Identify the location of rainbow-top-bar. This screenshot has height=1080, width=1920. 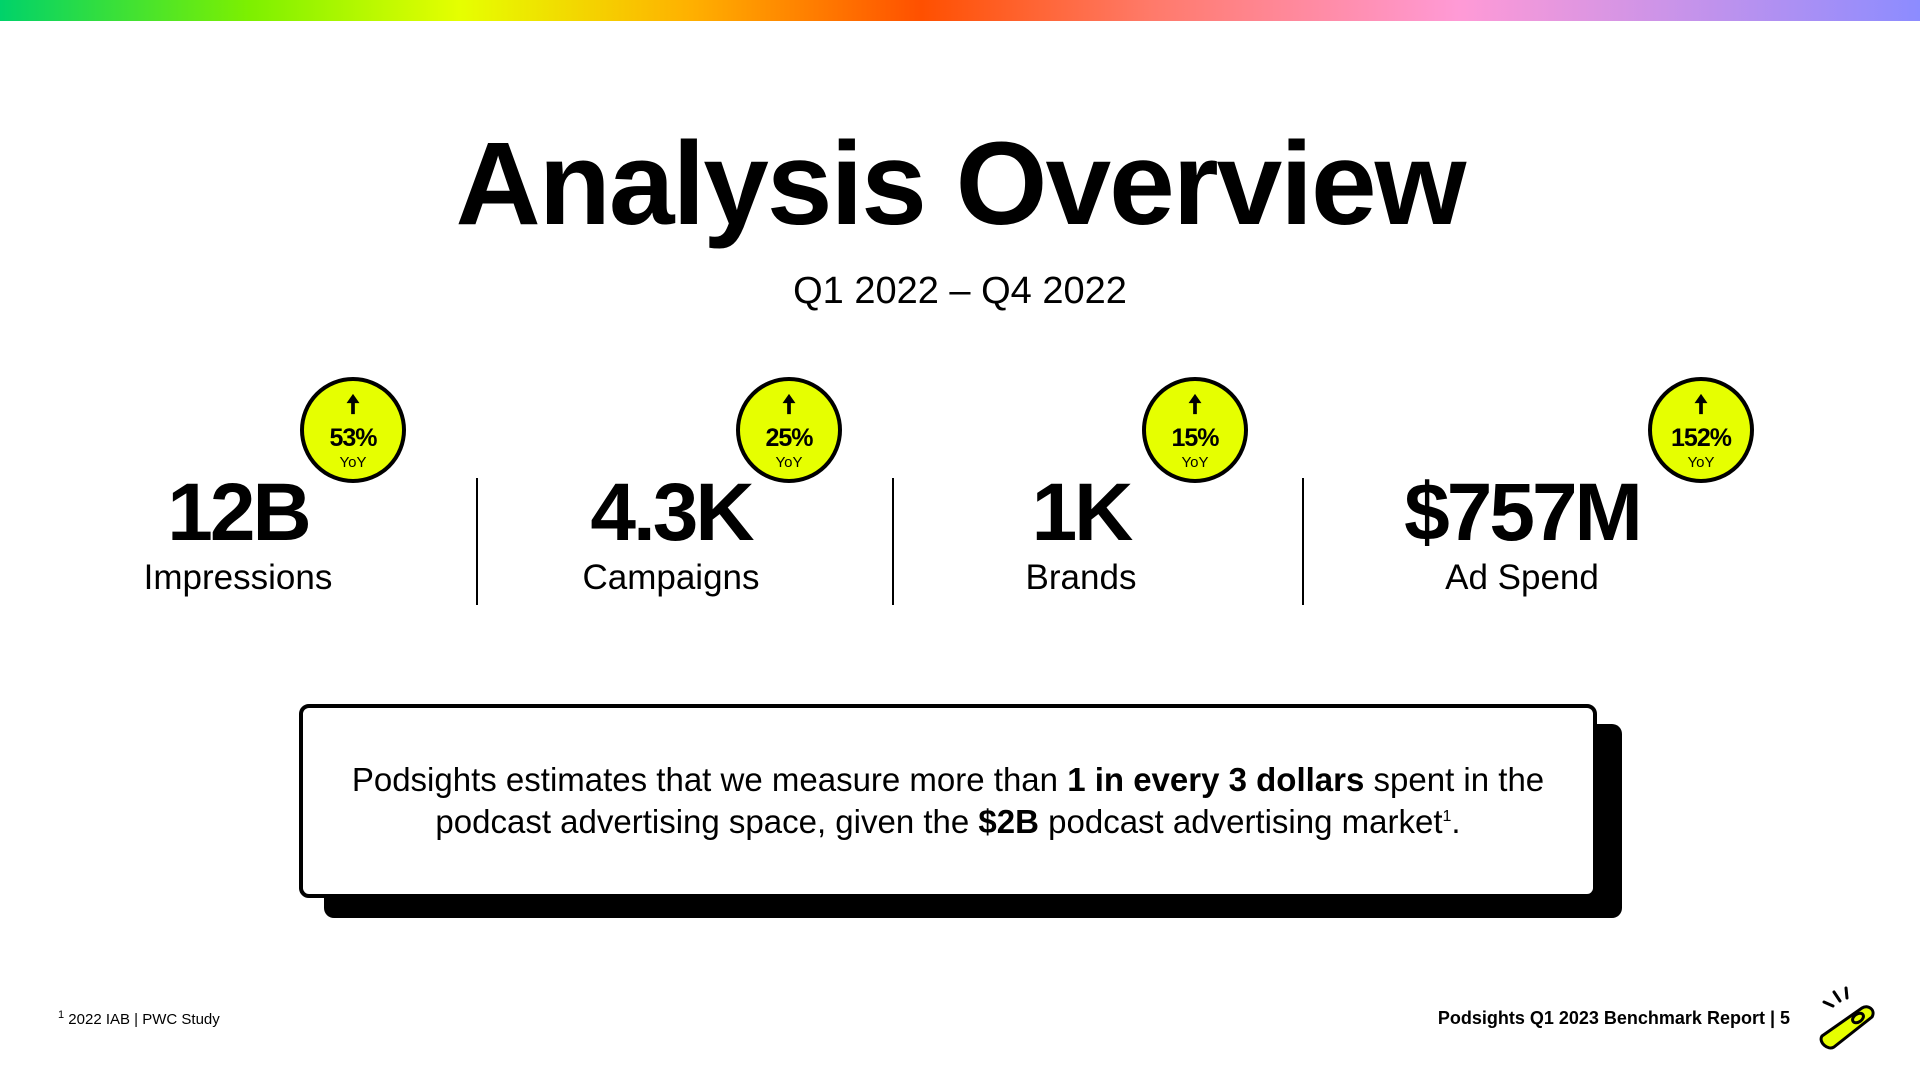
(960, 10).